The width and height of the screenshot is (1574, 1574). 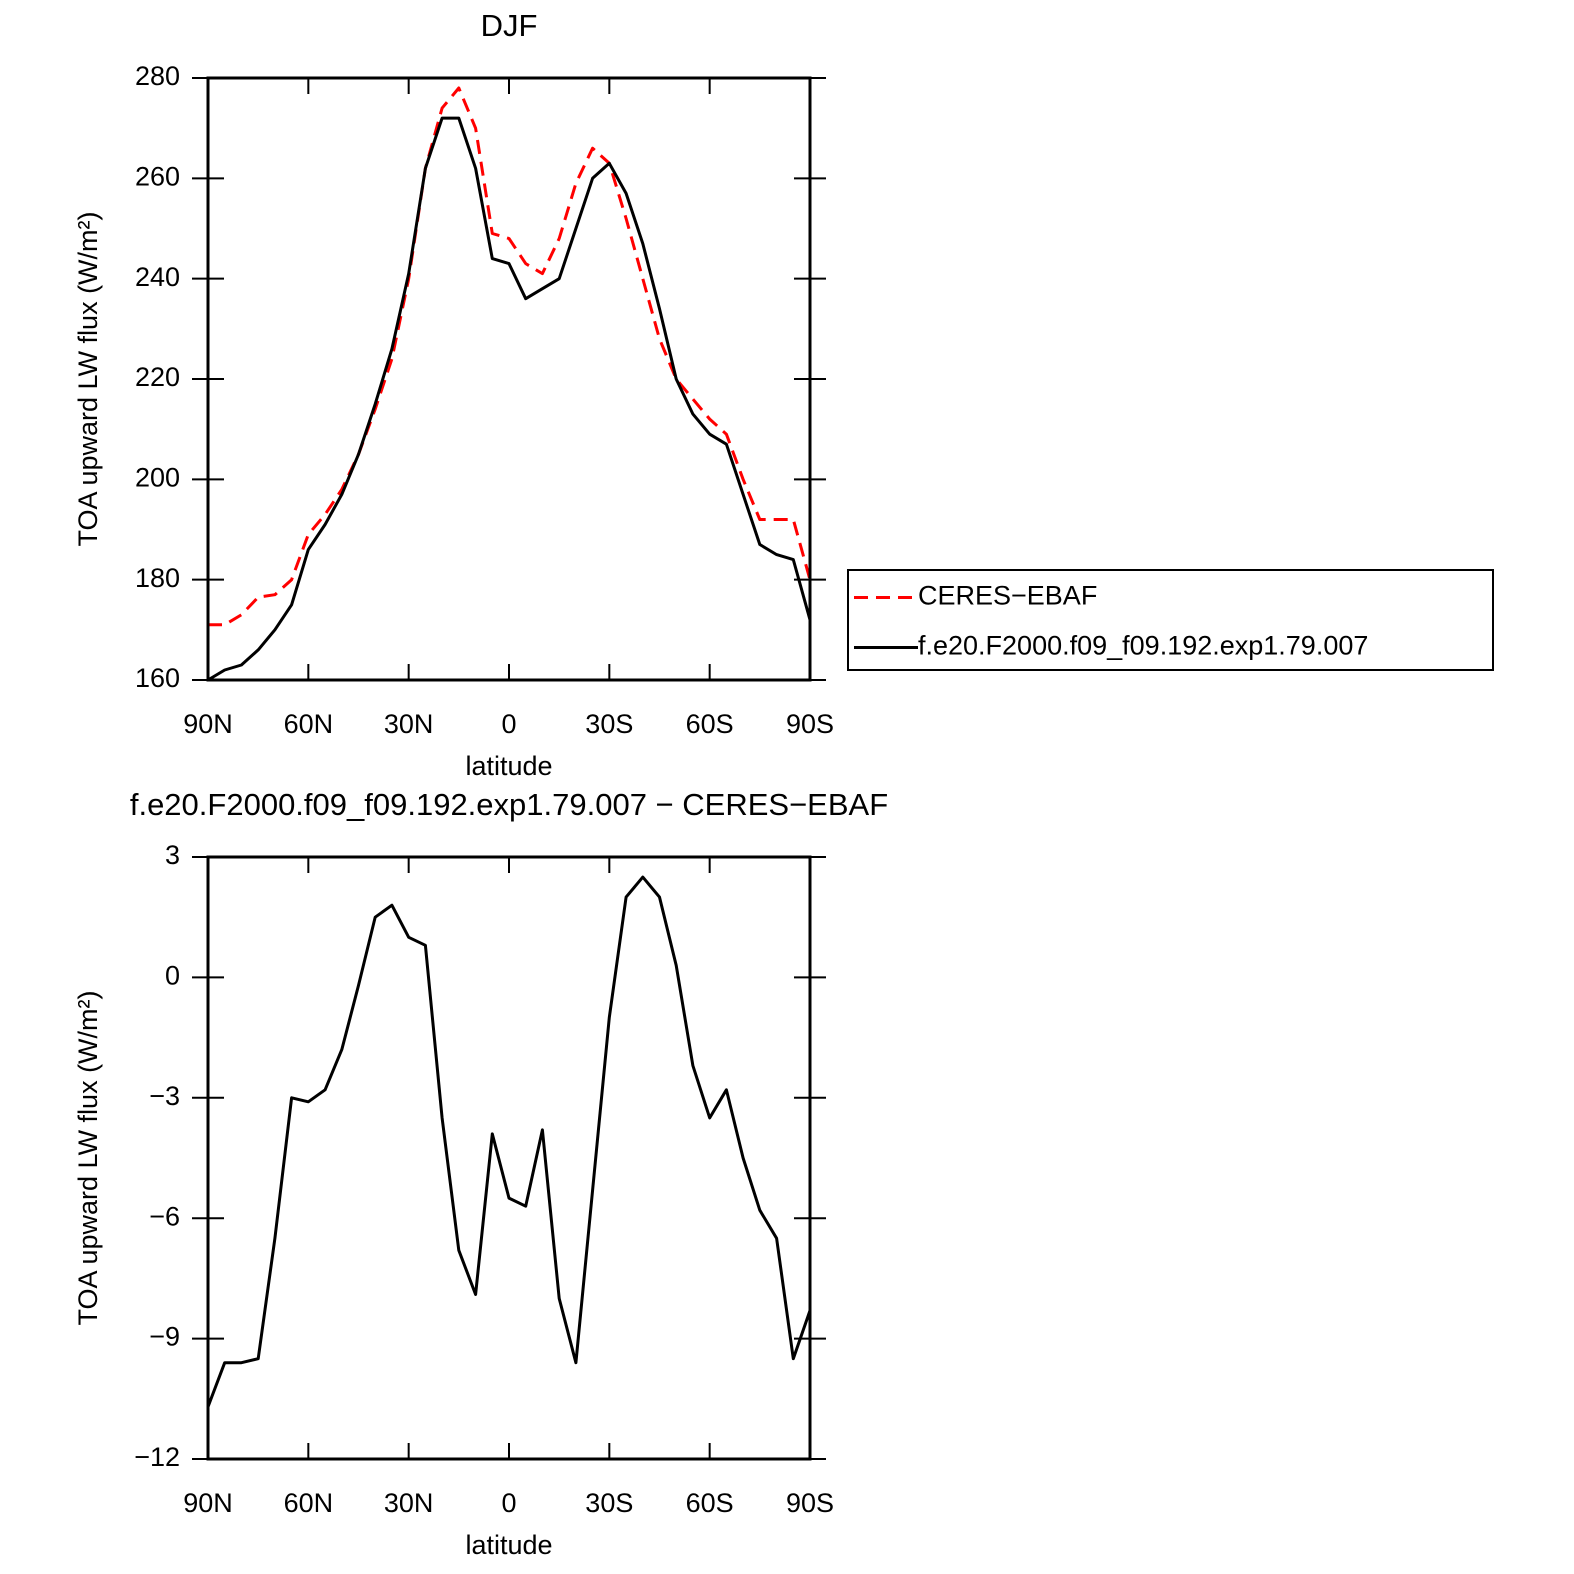 I want to click on legend-box, so click(x=1170, y=620).